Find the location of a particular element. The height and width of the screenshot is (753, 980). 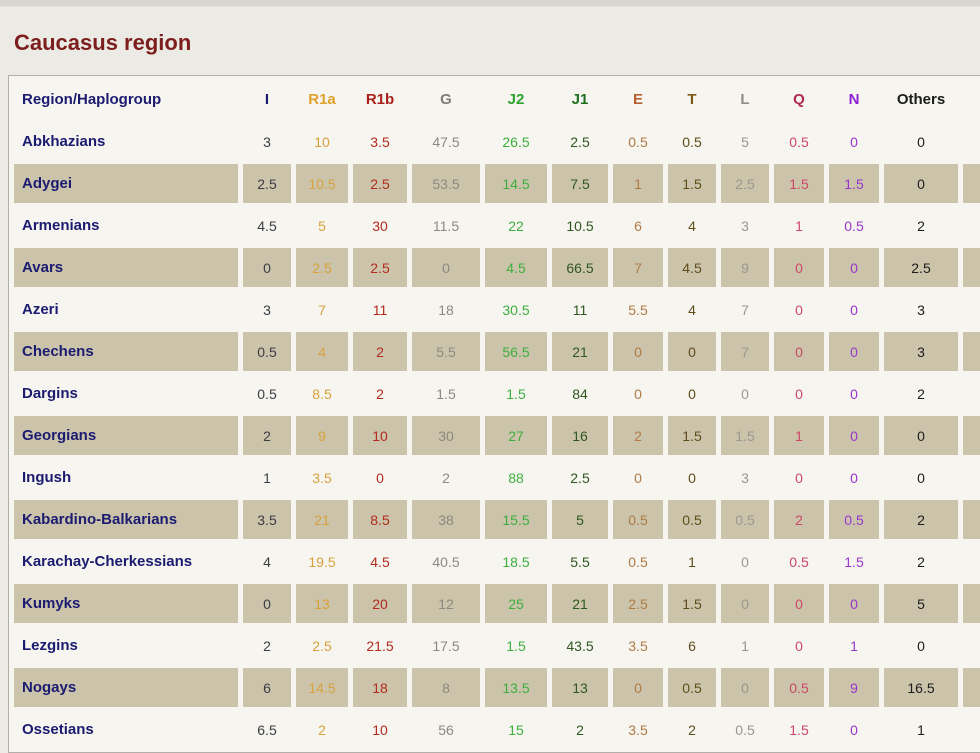

value-cell-r1b: 11 is located at coordinates (380, 309).